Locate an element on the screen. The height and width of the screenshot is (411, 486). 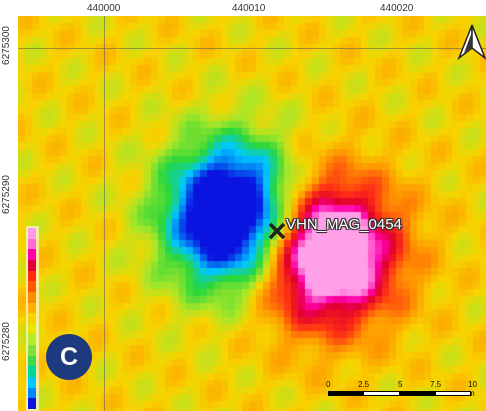
y-tick-label: 6275290 is located at coordinates (6, 194).